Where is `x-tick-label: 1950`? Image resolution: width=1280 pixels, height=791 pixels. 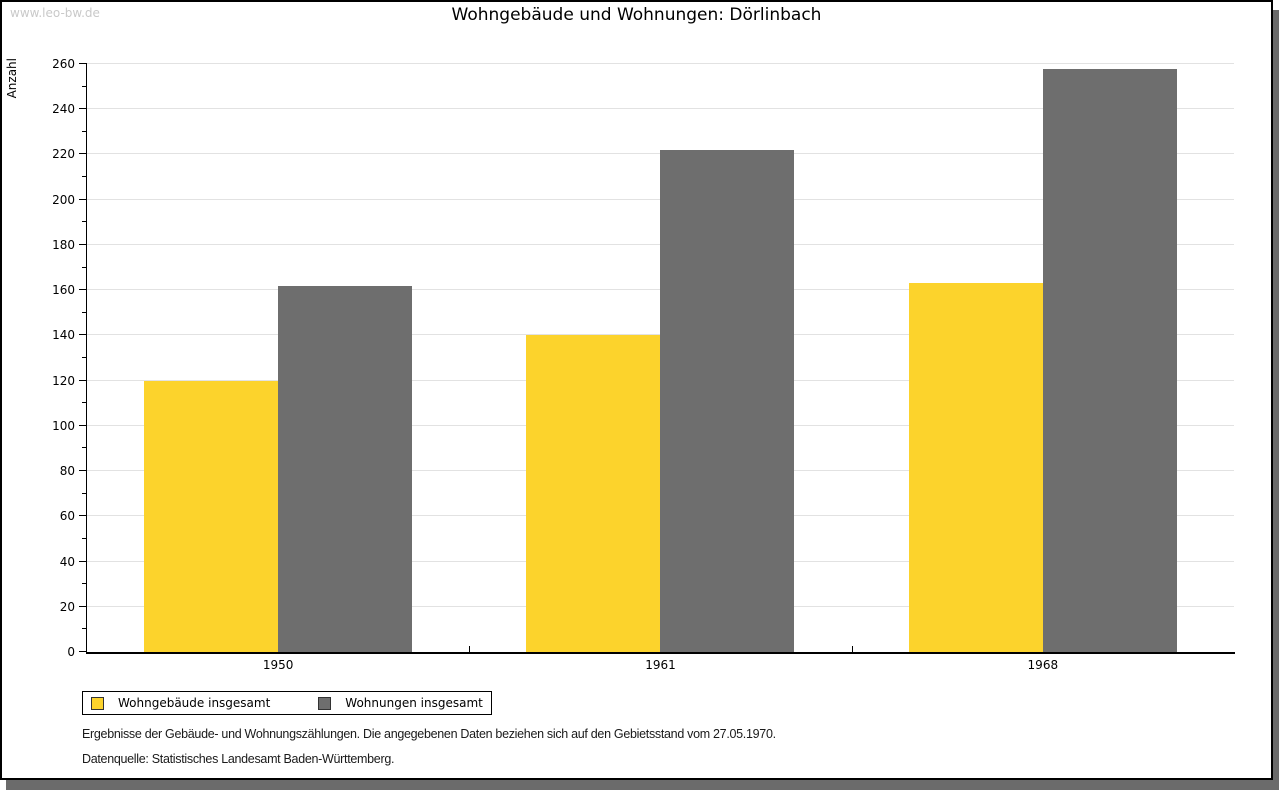
x-tick-label: 1950 is located at coordinates (278, 665).